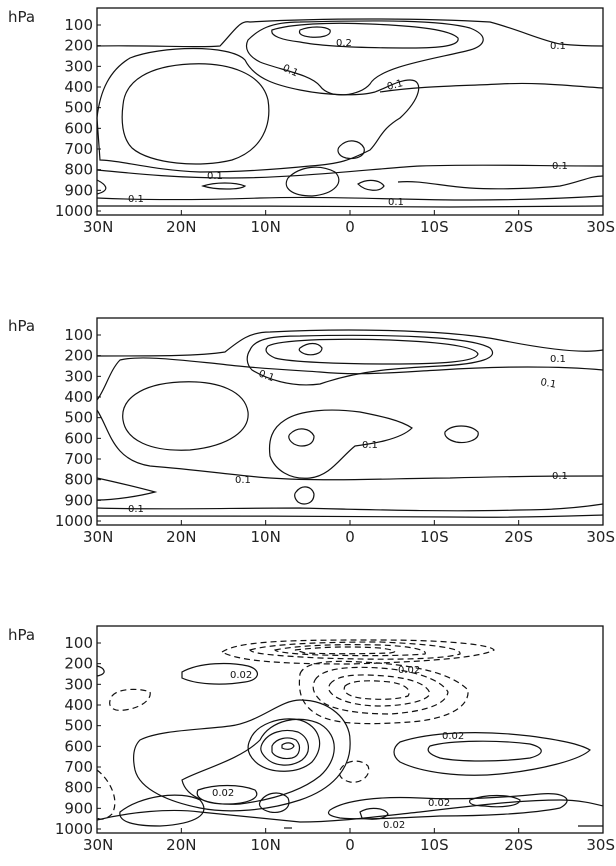  I want to click on panel-1-contour-label: 0.2, so click(344, 43).